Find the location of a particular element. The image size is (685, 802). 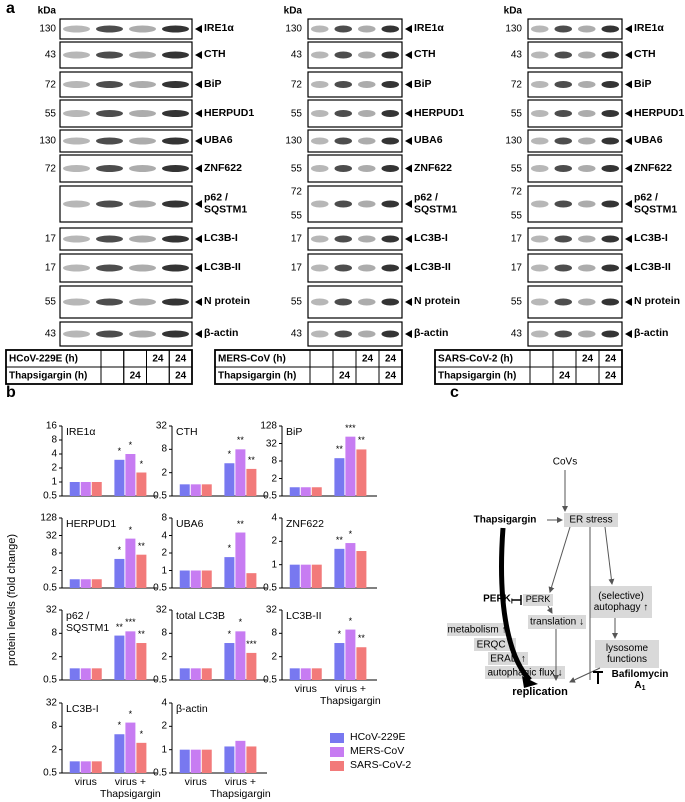

protein-label: CTH is located at coordinates (645, 54).